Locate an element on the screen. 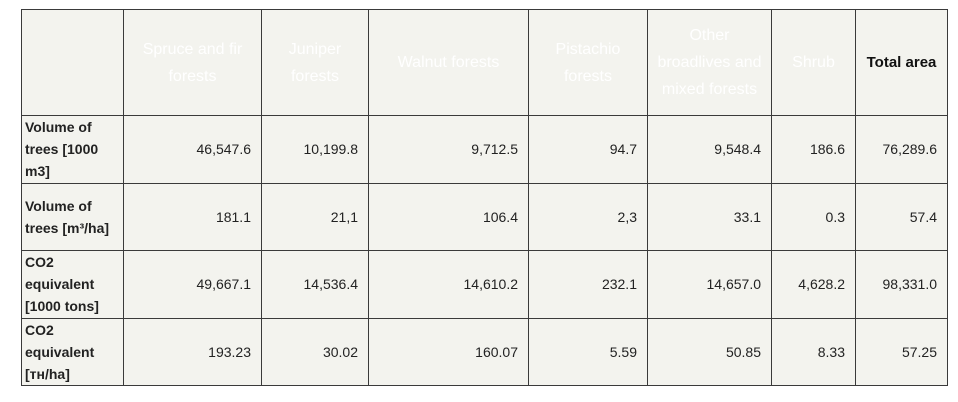 This screenshot has width=958, height=402. table-cell: 30.02 is located at coordinates (315, 351).